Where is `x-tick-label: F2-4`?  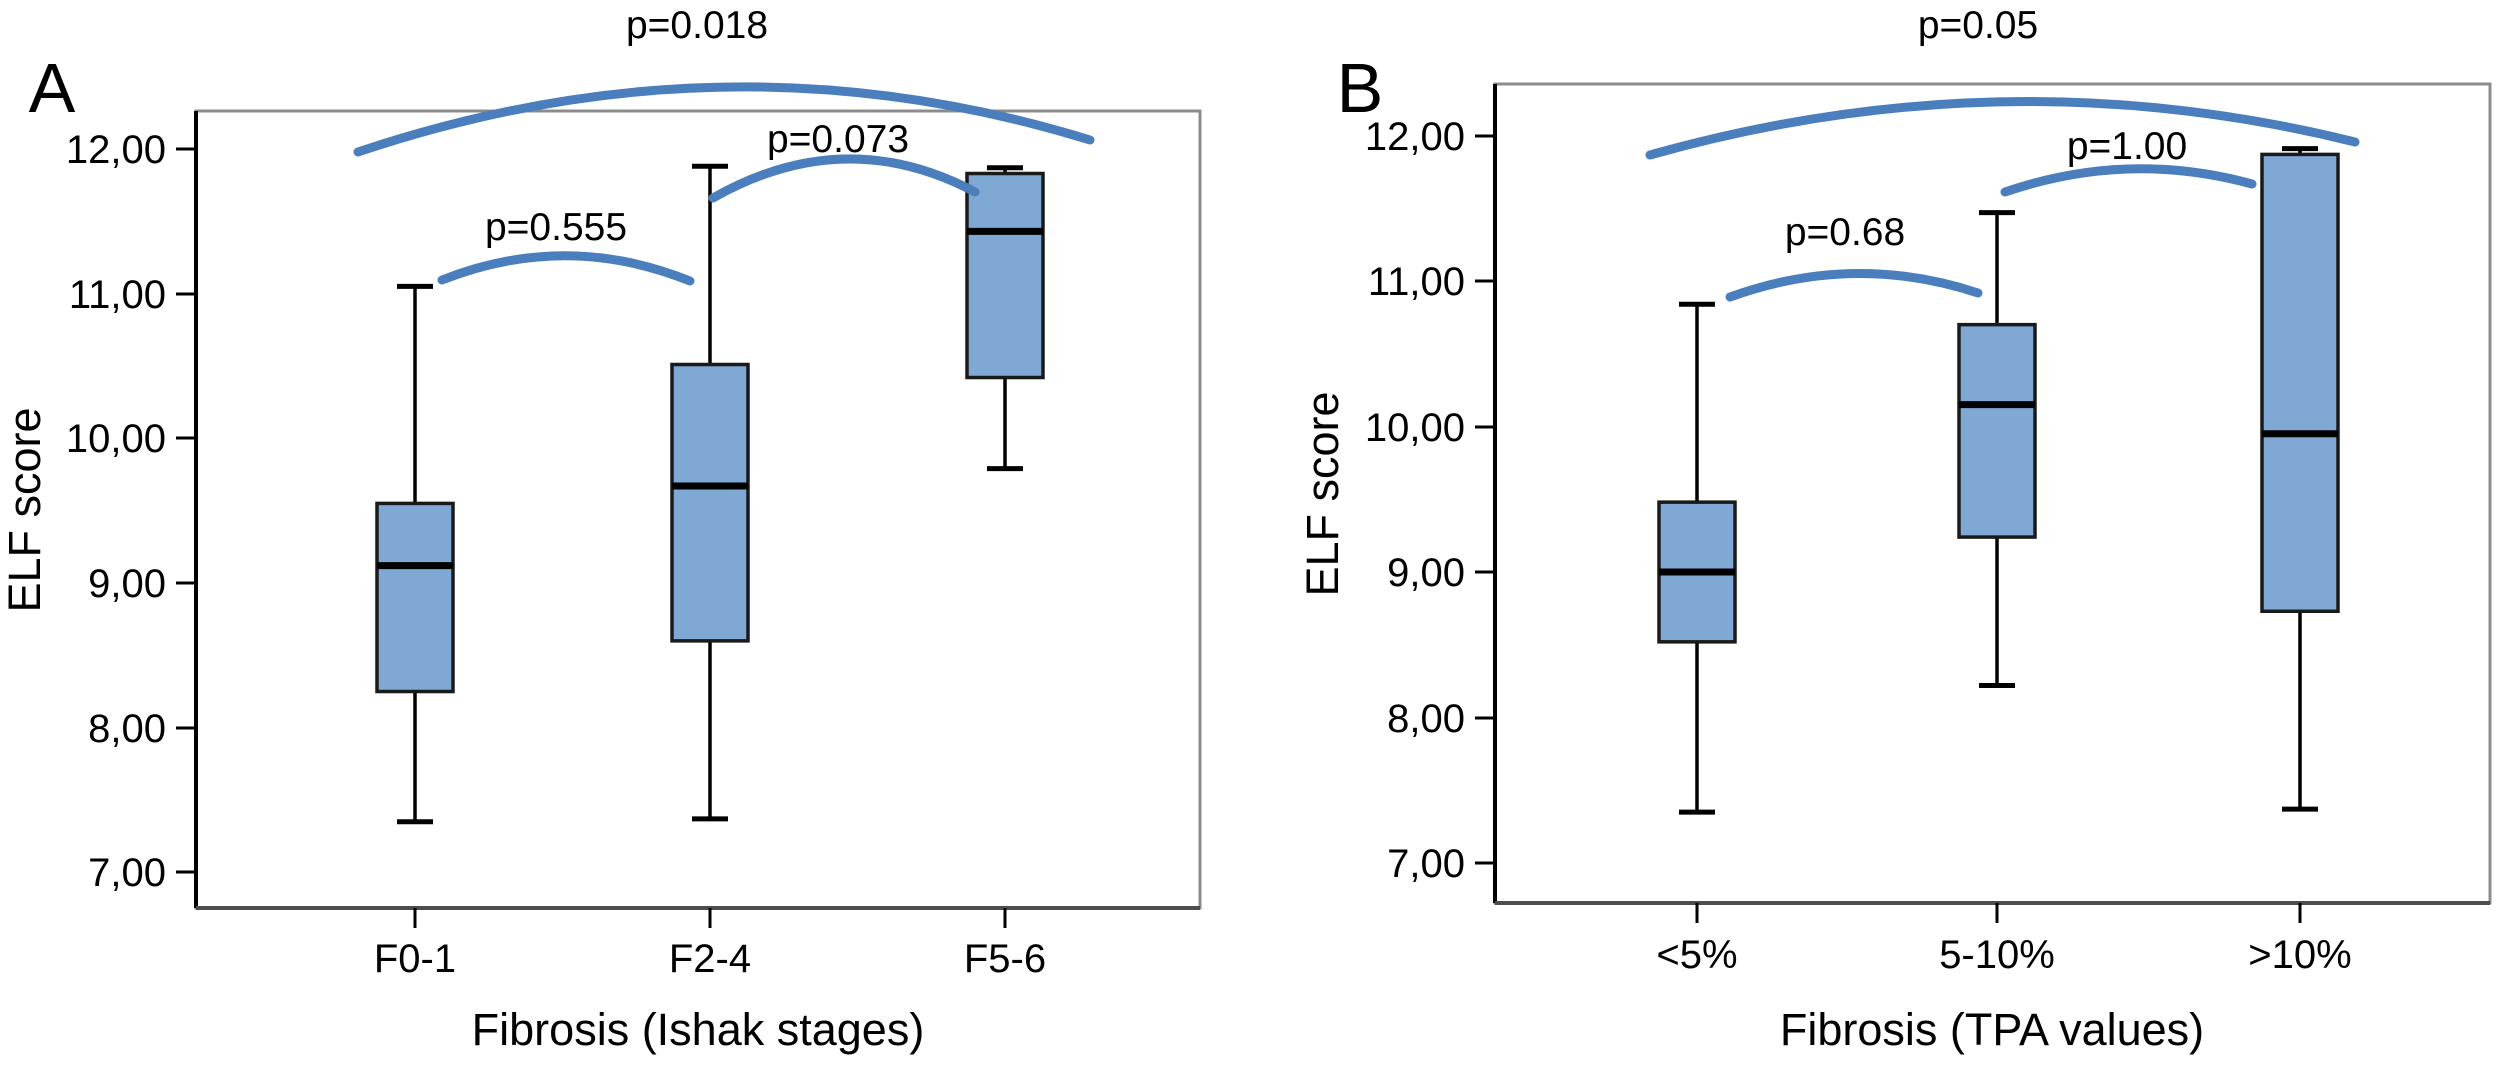
x-tick-label: F2-4 is located at coordinates (710, 959).